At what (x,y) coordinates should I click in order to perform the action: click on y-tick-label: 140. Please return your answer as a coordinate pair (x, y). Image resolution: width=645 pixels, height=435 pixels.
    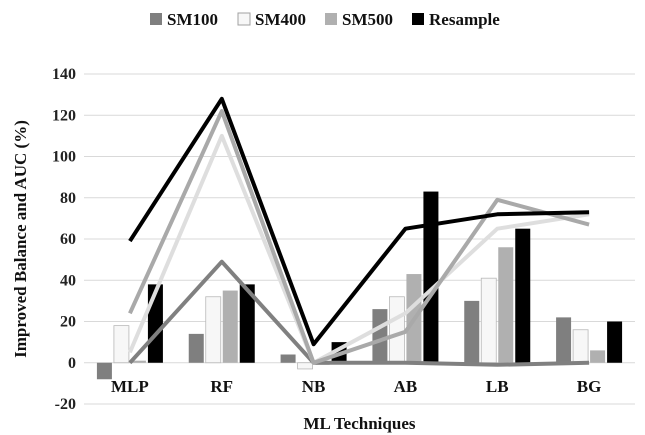
    Looking at the image, I should click on (64, 74).